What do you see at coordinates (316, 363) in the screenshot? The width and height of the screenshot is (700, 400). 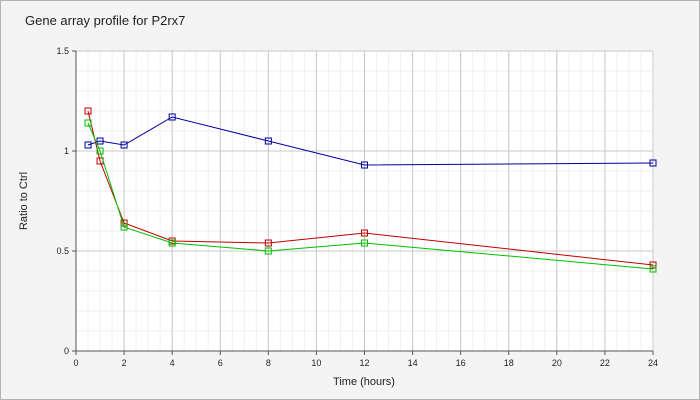 I see `x-tick-label: 10` at bounding box center [316, 363].